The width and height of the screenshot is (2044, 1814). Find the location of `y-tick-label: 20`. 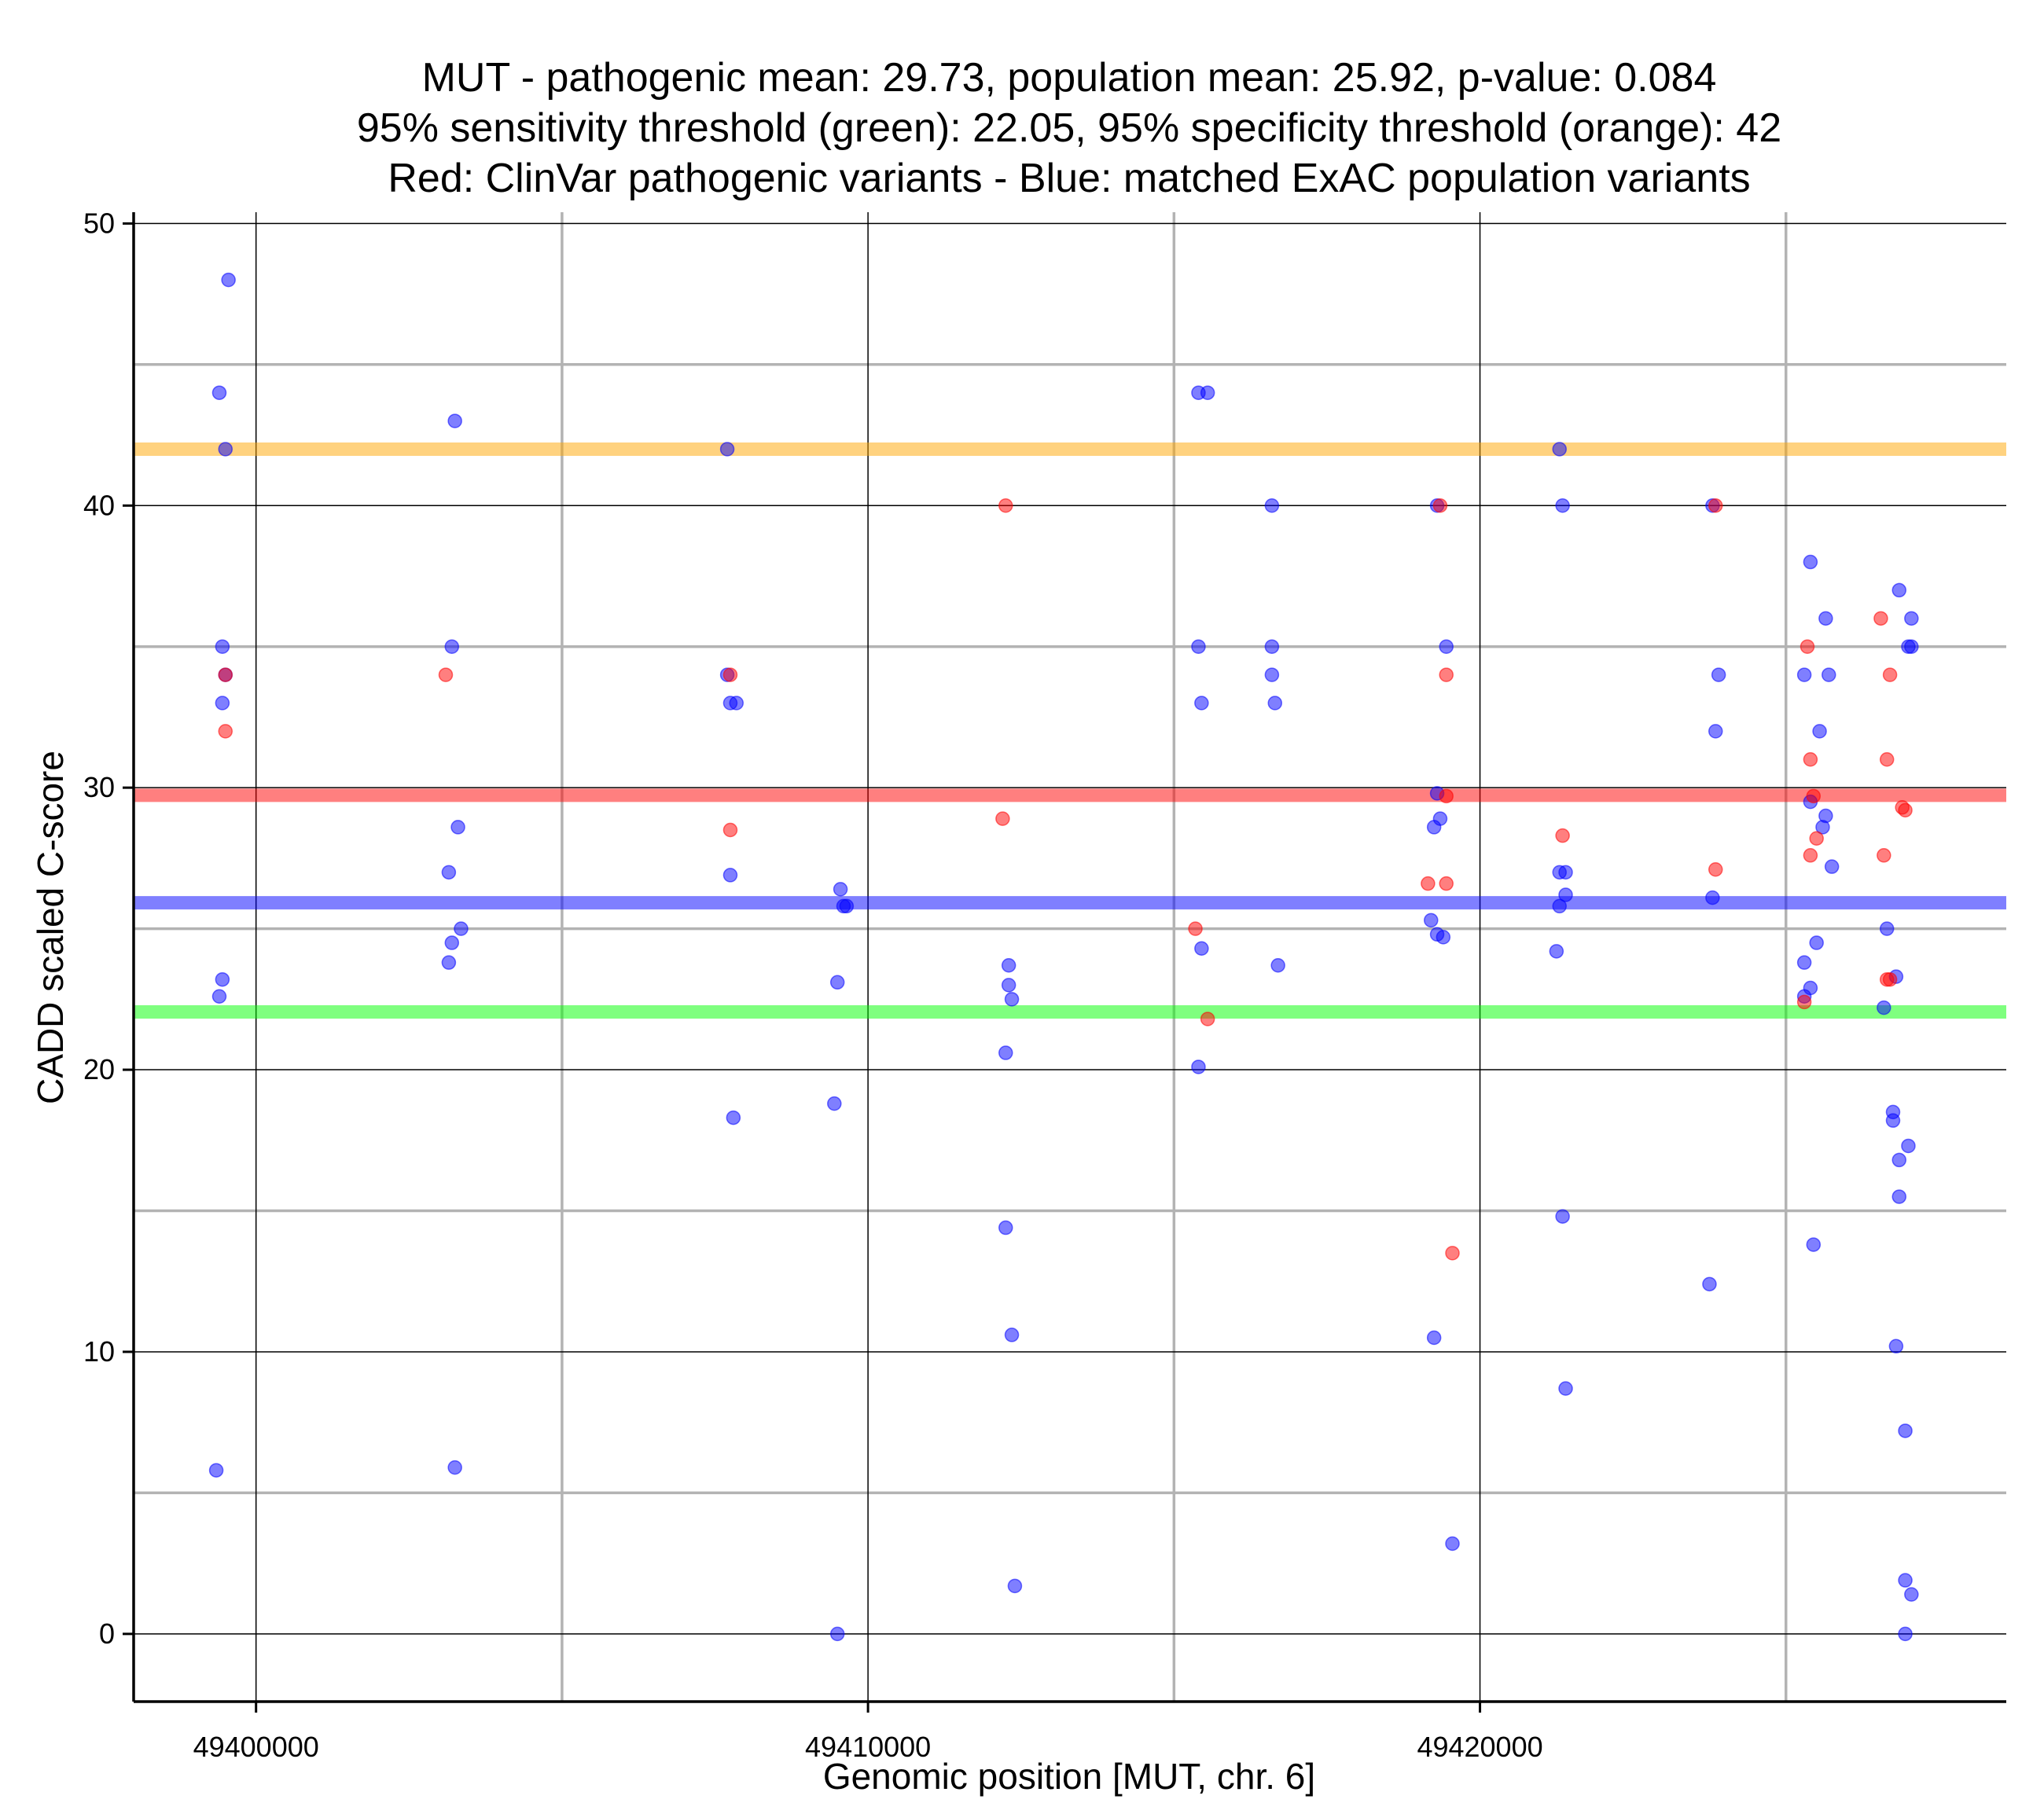

y-tick-label: 20 is located at coordinates (99, 1069).